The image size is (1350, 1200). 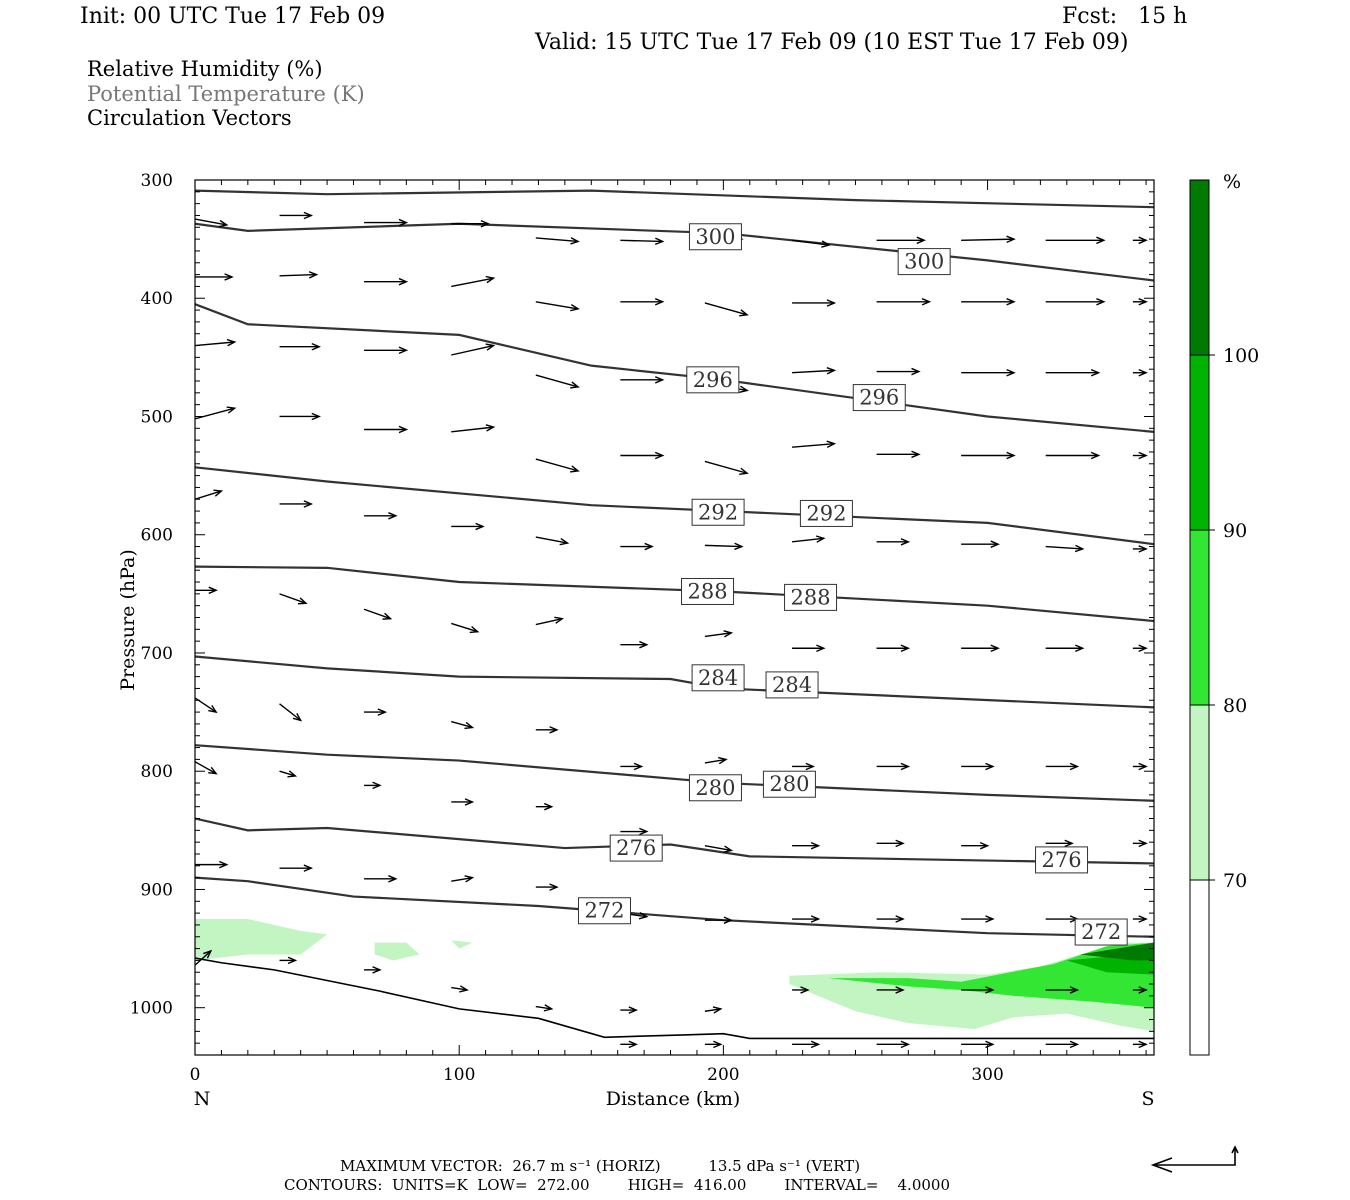 I want to click on svg-text: 276, so click(x=636, y=848).